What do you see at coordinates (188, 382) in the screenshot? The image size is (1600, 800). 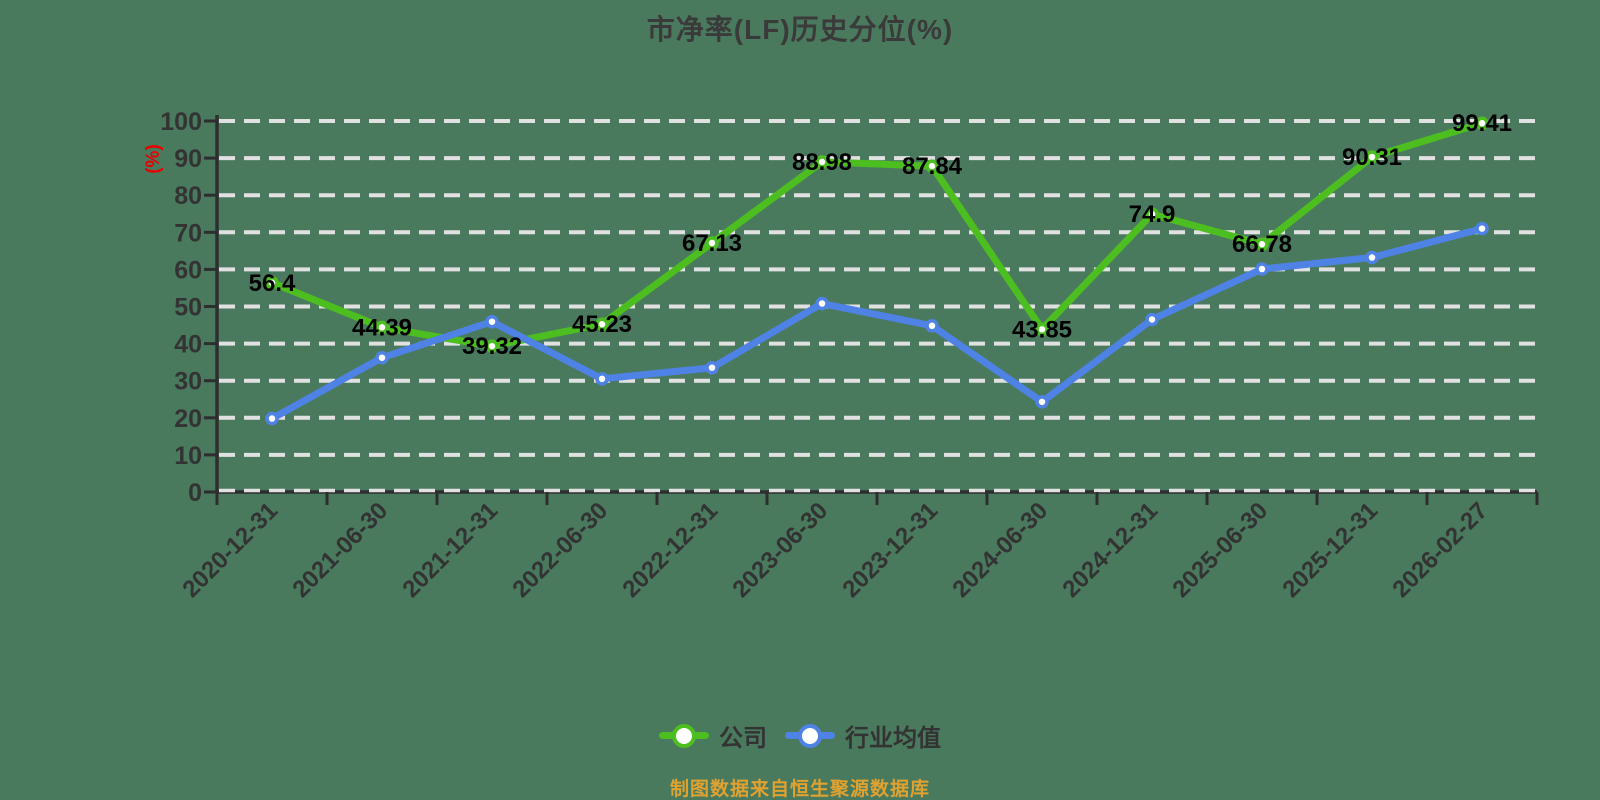 I see `y-axis-label: 30` at bounding box center [188, 382].